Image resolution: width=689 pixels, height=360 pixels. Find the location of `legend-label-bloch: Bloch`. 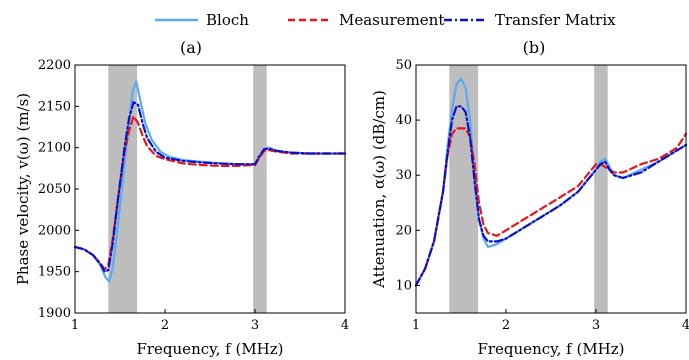

legend-label-bloch: Bloch is located at coordinates (227, 20).